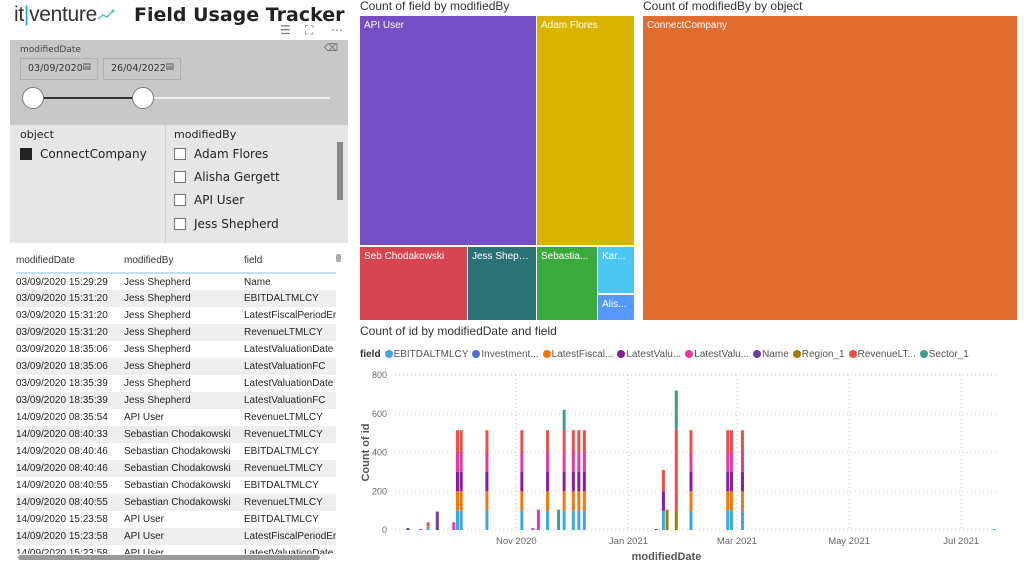 The width and height of the screenshot is (1024, 572). Describe the element at coordinates (227, 177) in the screenshot. I see `modifiedby-item: Alisha Gergett` at that location.